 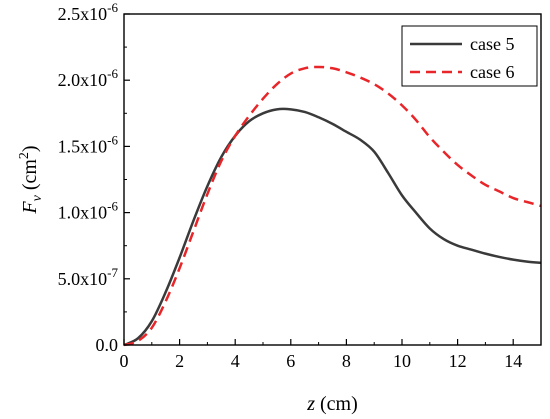 I want to click on y-axis-label-unit-open: (cm, so click(x=30, y=177).